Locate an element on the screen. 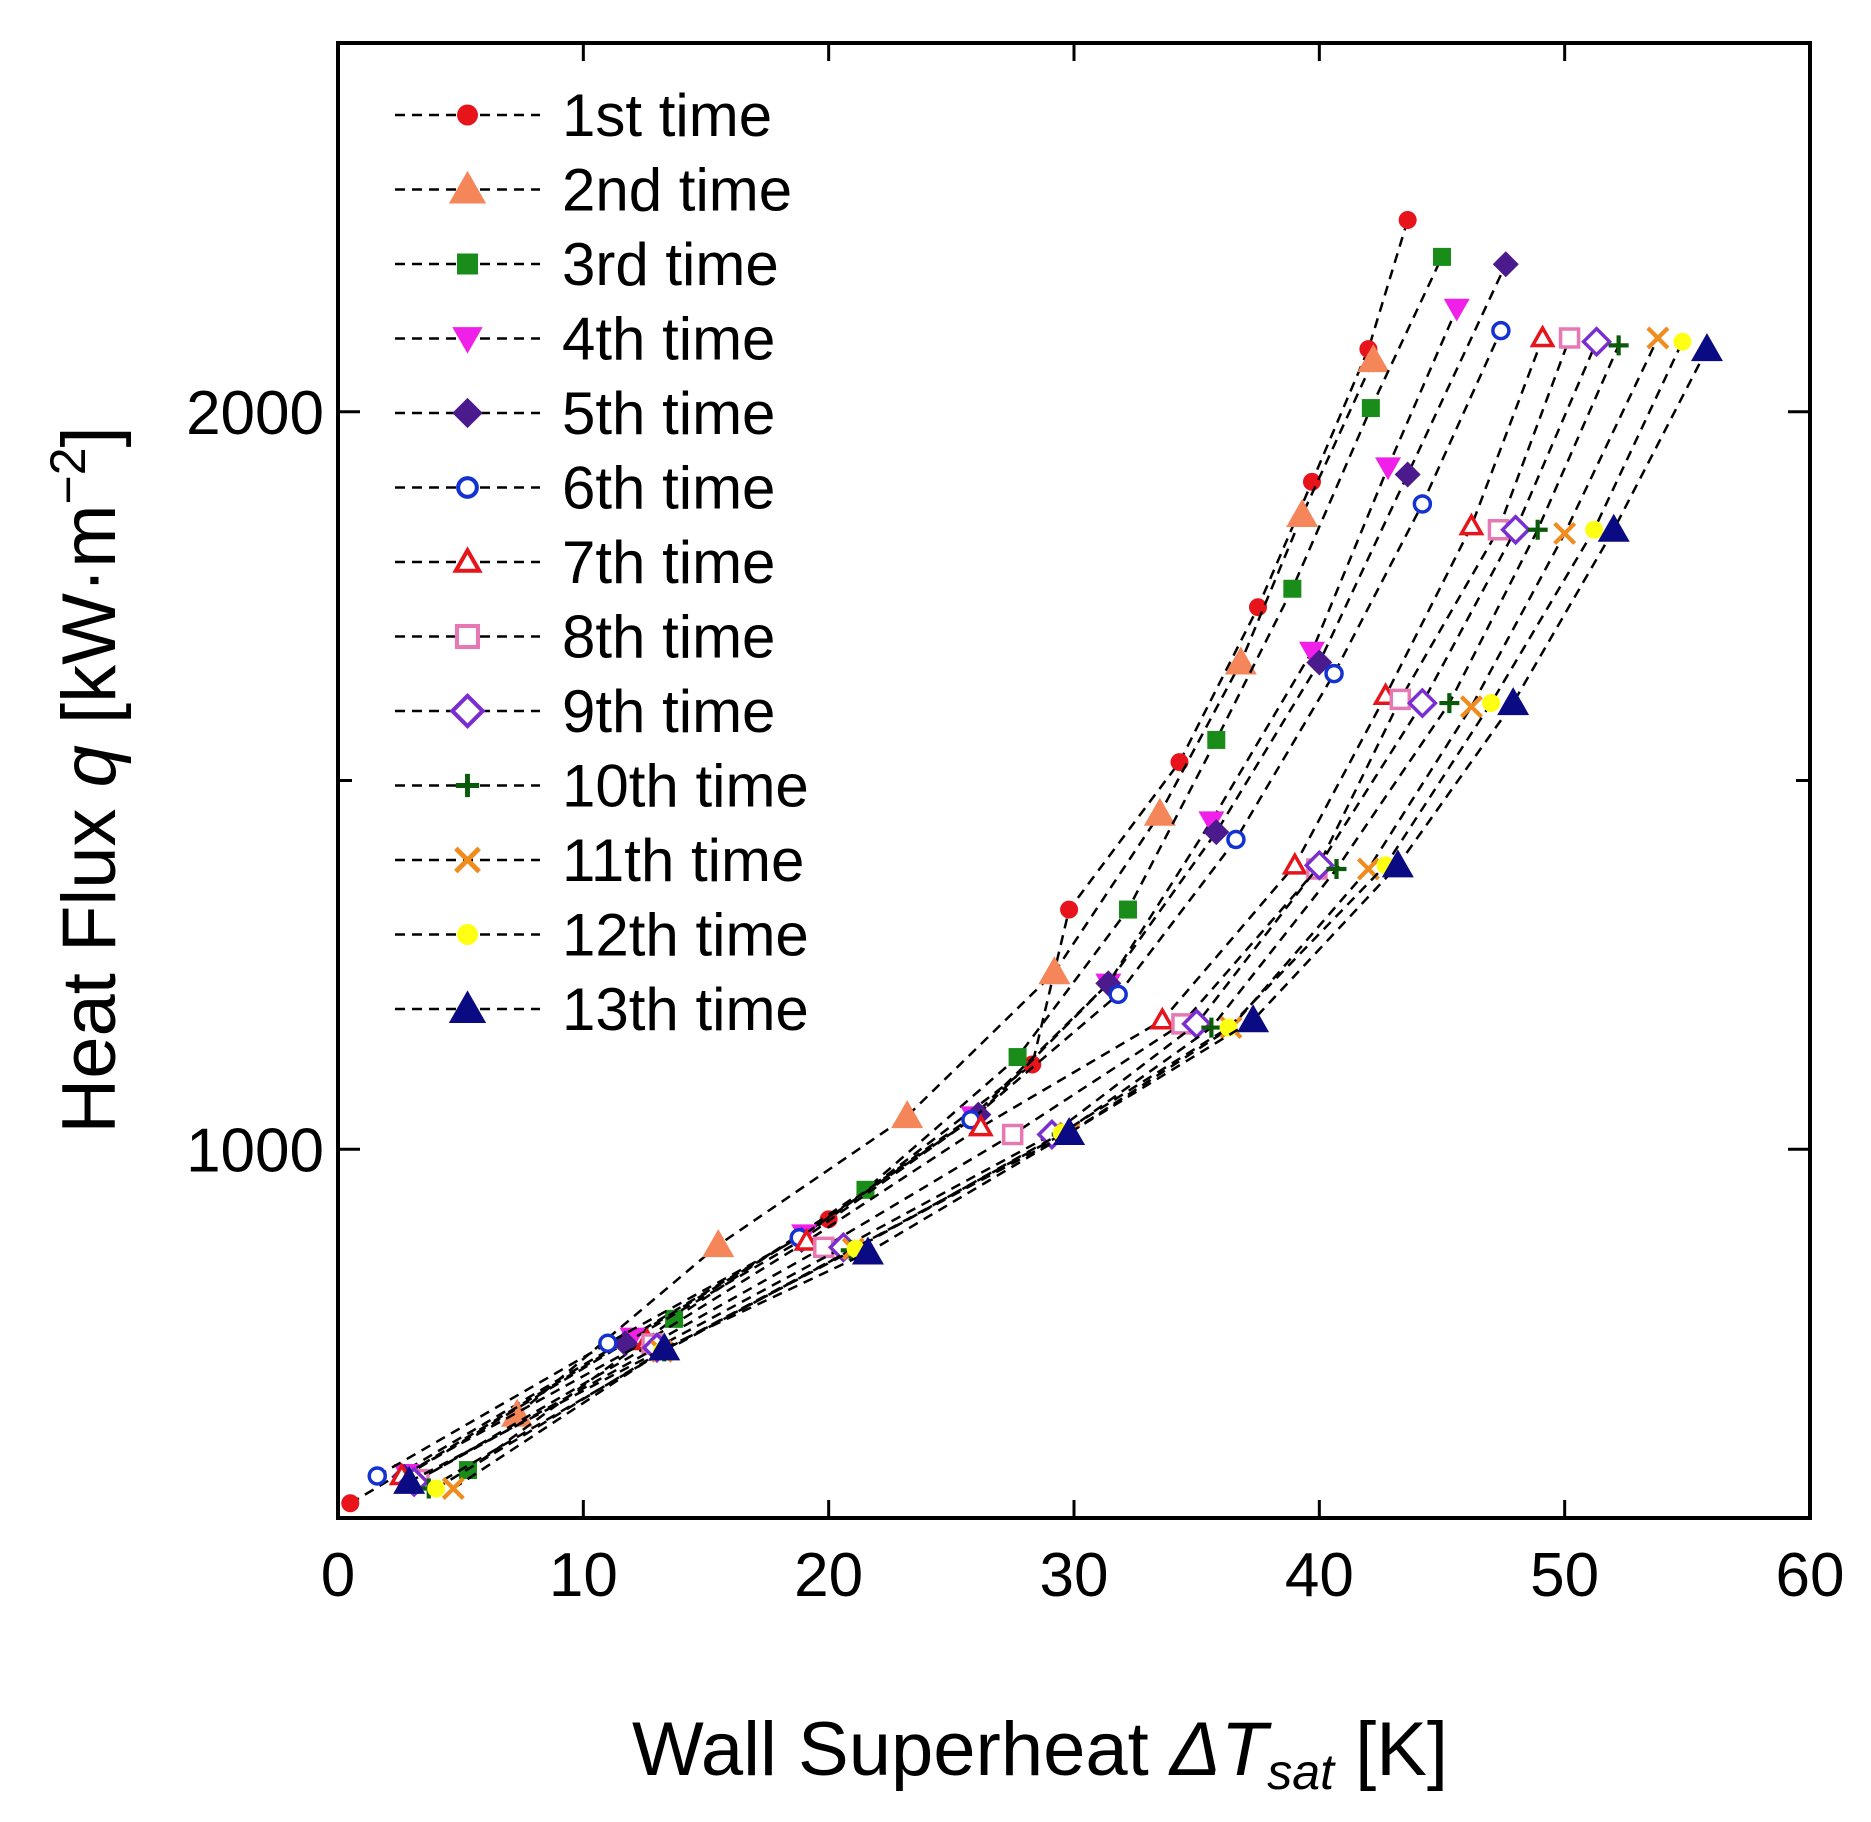 The width and height of the screenshot is (1871, 1822). legend-label: 4th time is located at coordinates (668, 339).